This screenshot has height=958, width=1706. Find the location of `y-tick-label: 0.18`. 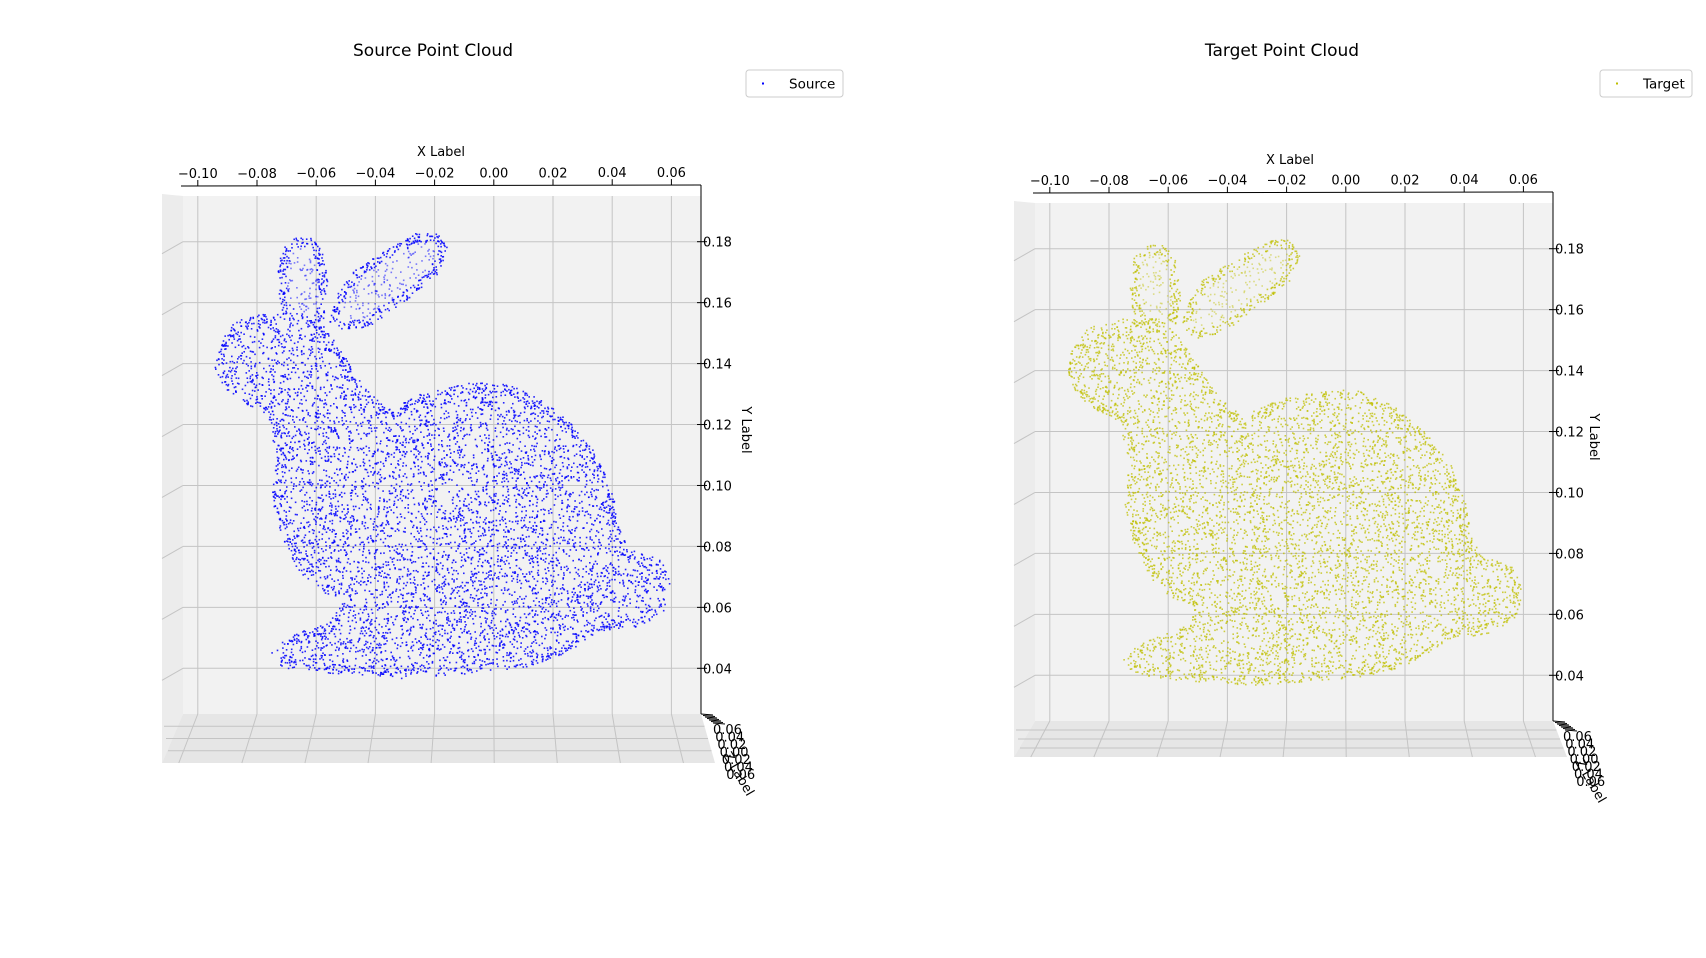

y-tick-label: 0.18 is located at coordinates (717, 243).